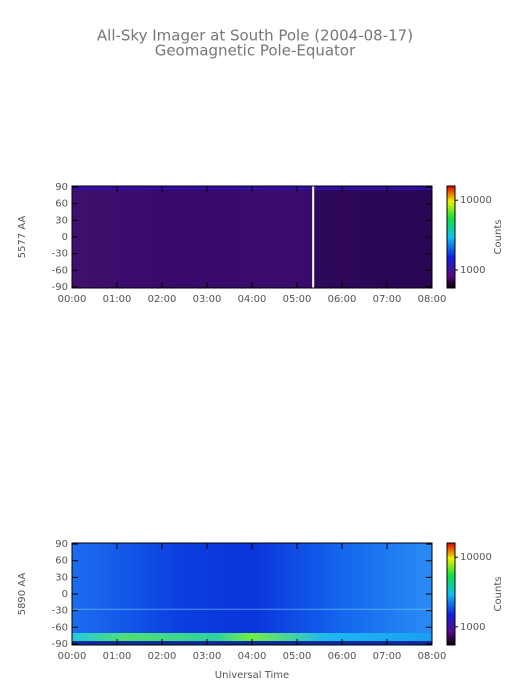 Image resolution: width=510 pixels, height=680 pixels. I want to click on y-axis-label: 5890 AA, so click(22, 594).